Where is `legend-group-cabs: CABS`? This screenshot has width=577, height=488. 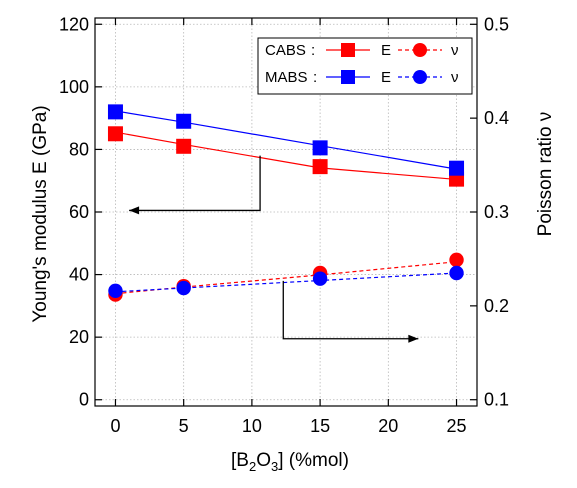 legend-group-cabs: CABS is located at coordinates (285, 50).